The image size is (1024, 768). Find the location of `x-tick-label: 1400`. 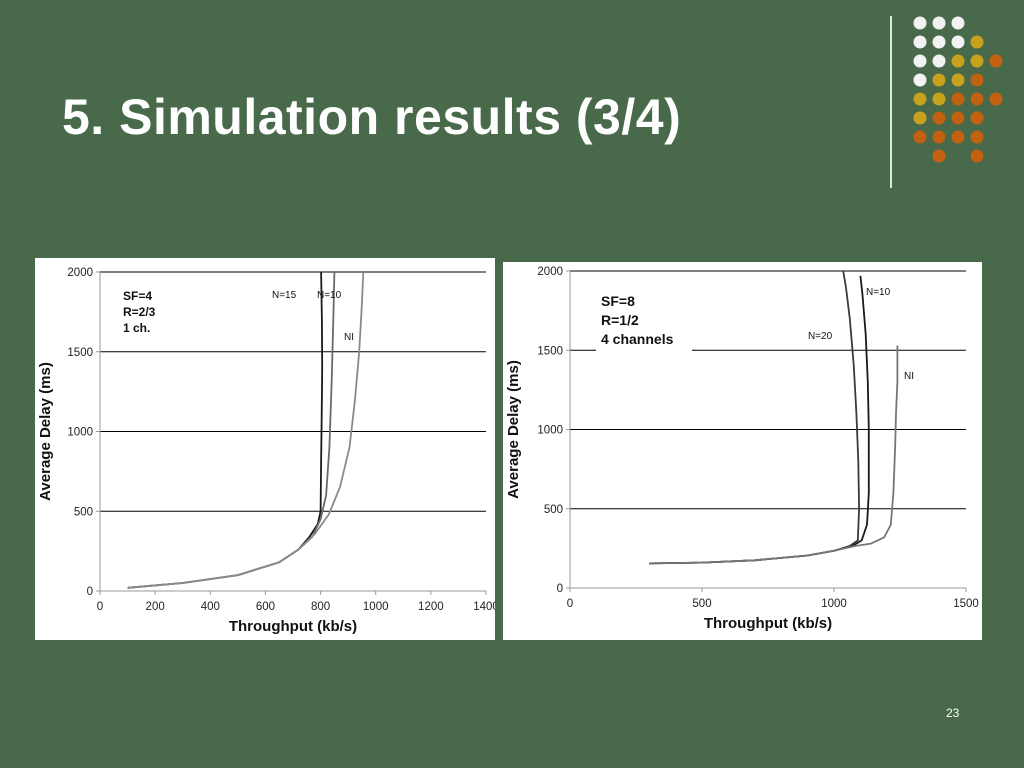

x-tick-label: 1400 is located at coordinates (484, 607).